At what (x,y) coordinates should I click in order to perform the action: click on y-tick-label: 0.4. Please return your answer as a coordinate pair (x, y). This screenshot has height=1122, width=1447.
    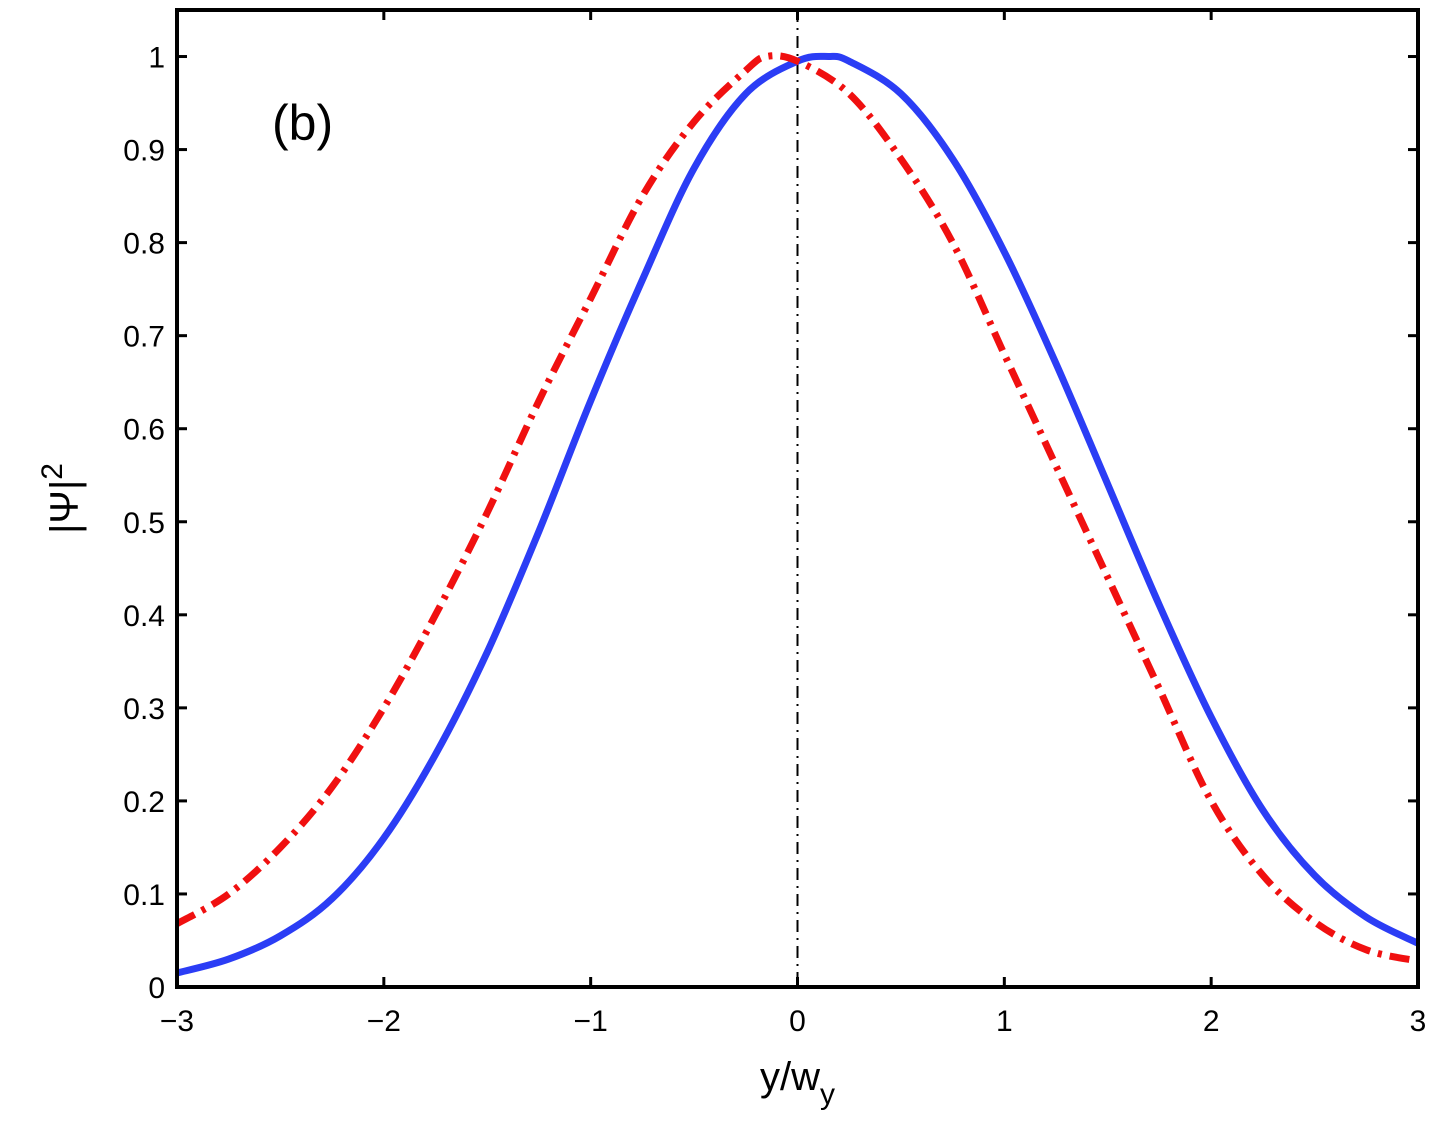
    Looking at the image, I should click on (144, 616).